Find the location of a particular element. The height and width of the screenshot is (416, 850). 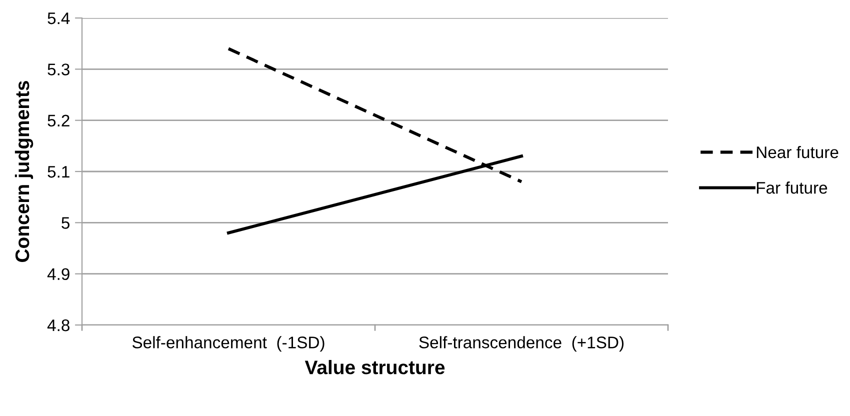

x-axis-title: Value structure is located at coordinates (374, 367).